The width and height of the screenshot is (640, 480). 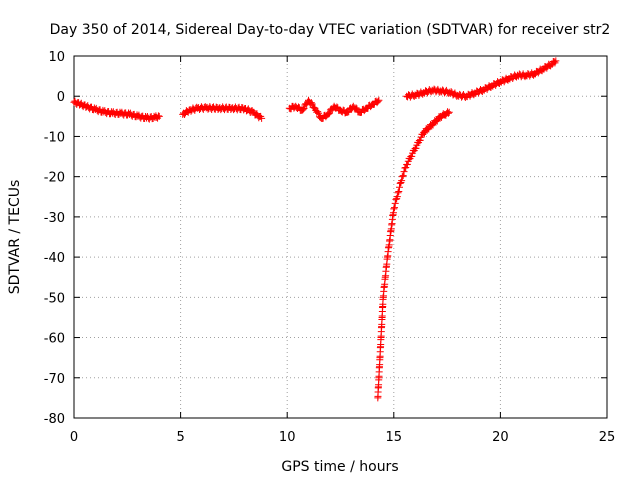 I want to click on x-tick-label: 25, so click(x=607, y=437).